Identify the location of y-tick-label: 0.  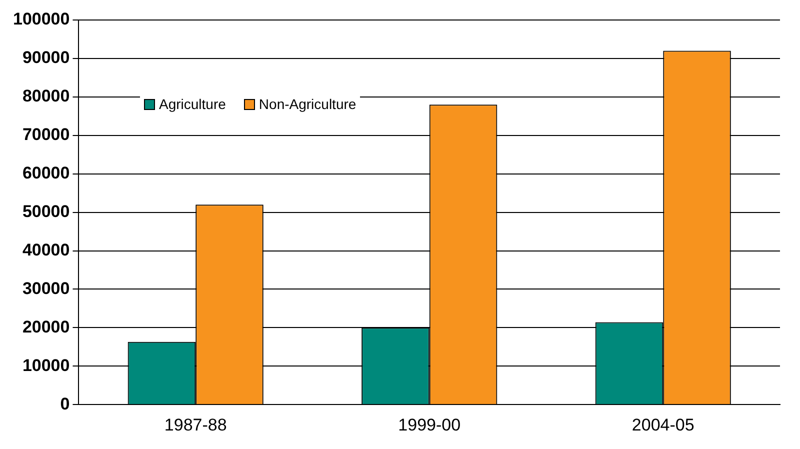
(65, 404).